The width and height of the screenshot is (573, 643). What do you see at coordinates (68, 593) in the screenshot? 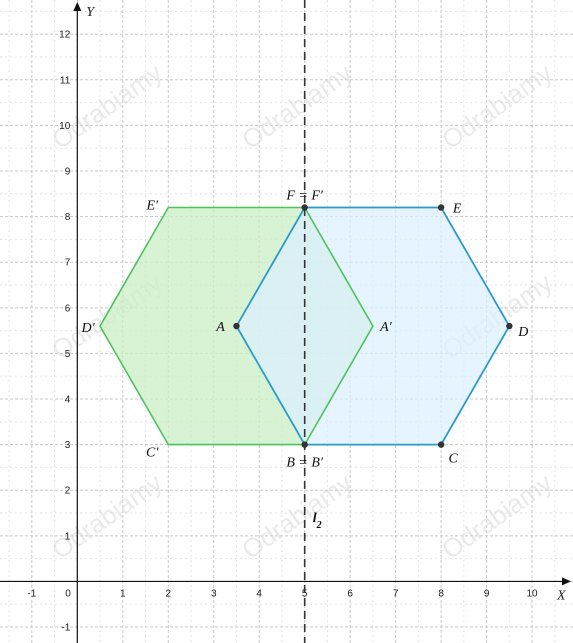
I see `origin-label: 0` at bounding box center [68, 593].